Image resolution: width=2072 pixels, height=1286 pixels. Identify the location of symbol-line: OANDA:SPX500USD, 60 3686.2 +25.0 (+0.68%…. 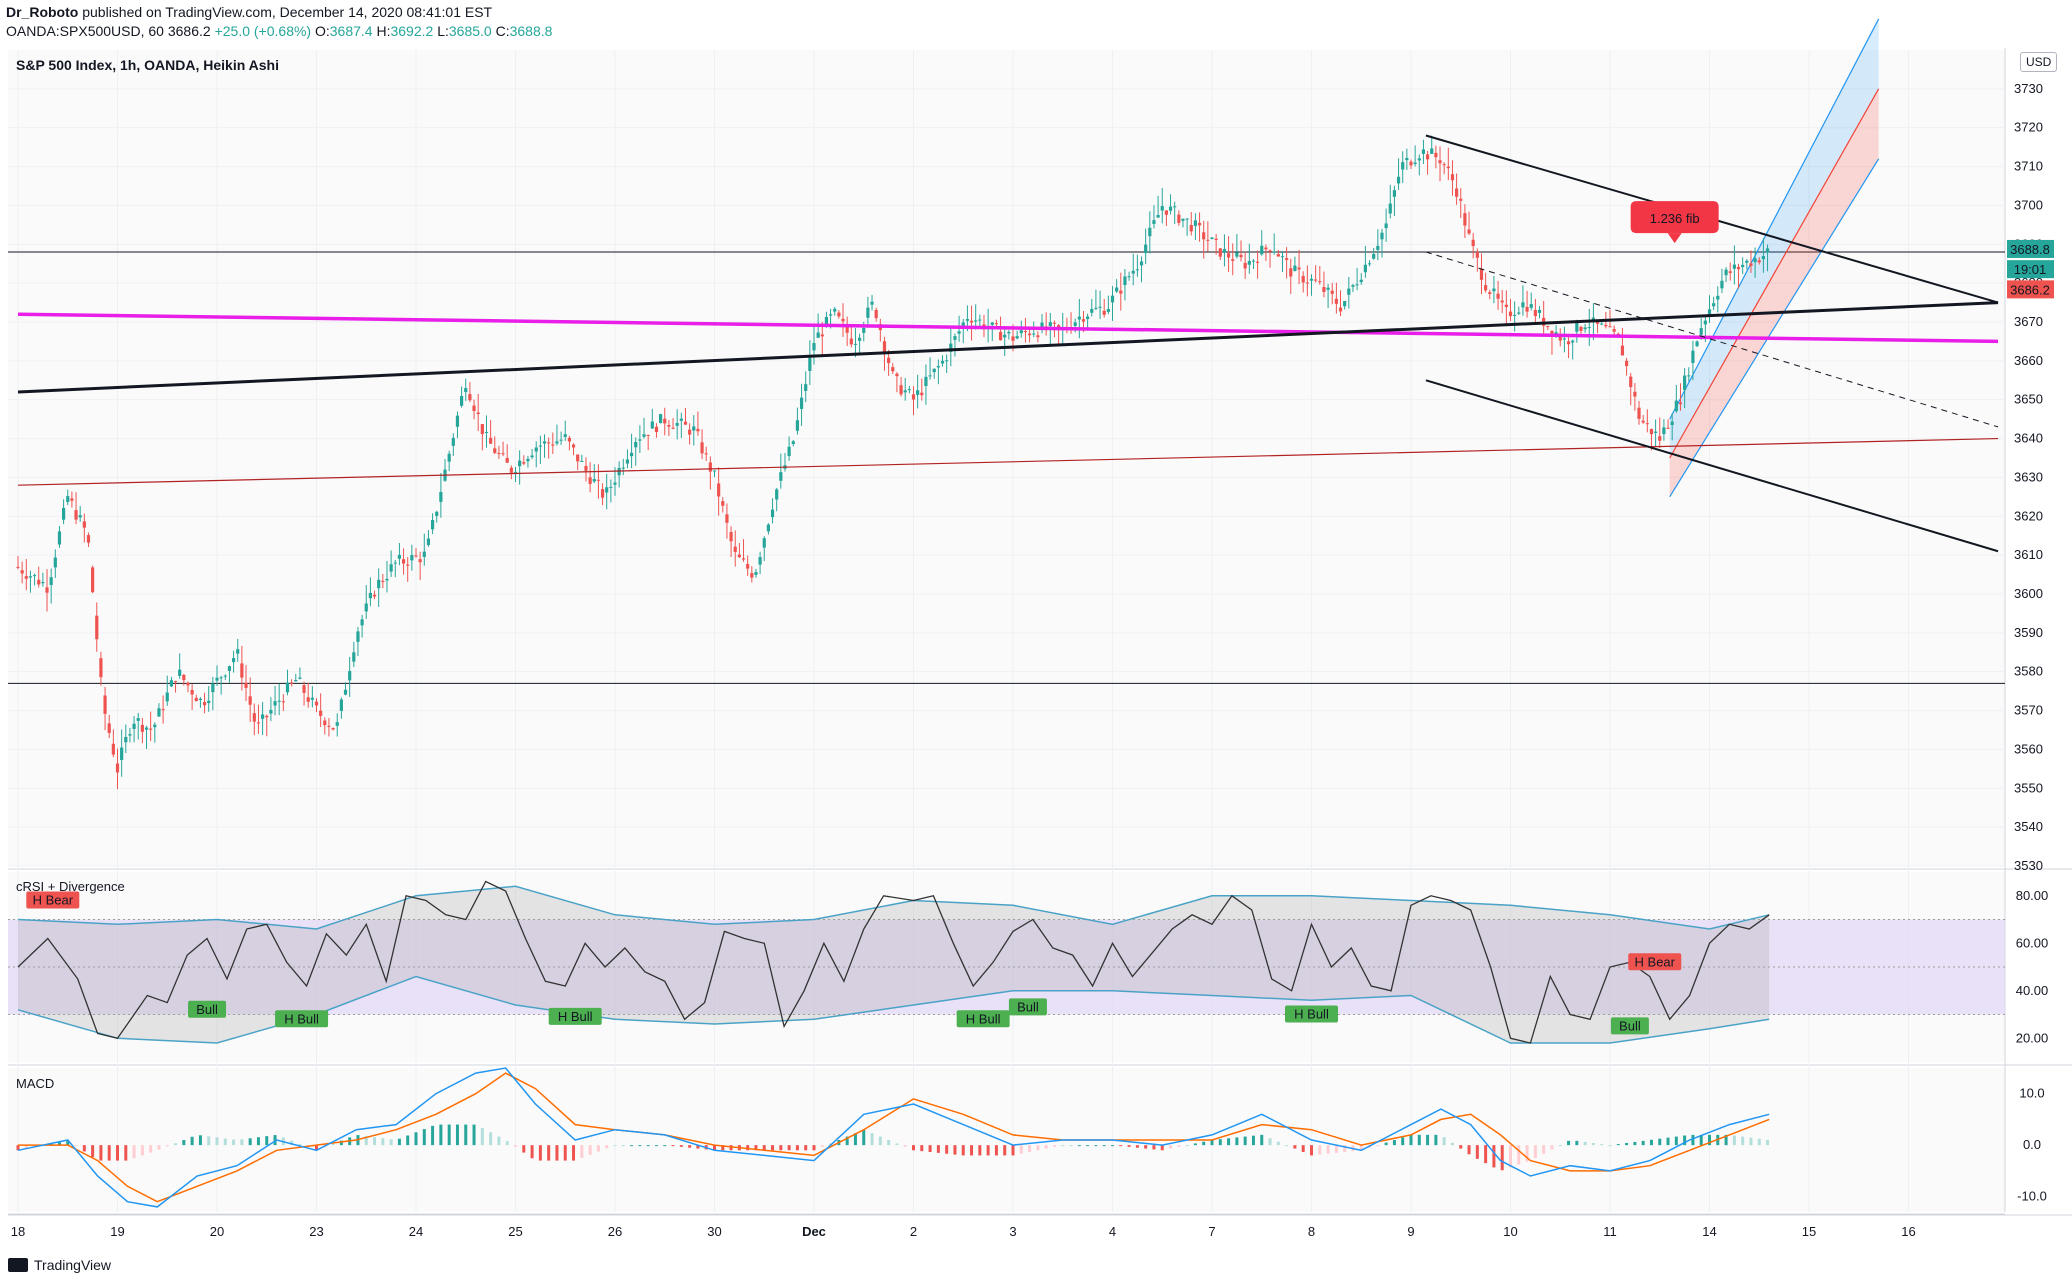
(279, 31).